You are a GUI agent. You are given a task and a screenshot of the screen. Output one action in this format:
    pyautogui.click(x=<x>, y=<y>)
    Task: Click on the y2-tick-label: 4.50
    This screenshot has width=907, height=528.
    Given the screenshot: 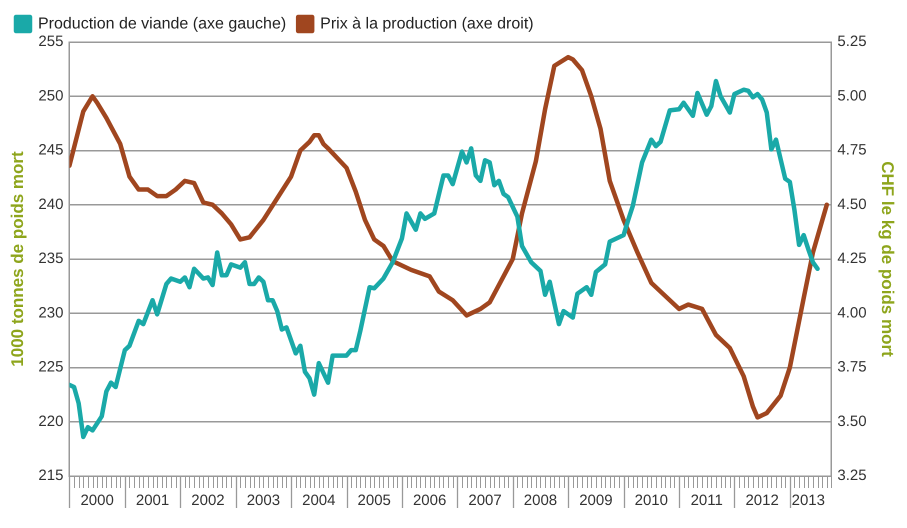 What is the action you would take?
    pyautogui.click(x=852, y=204)
    